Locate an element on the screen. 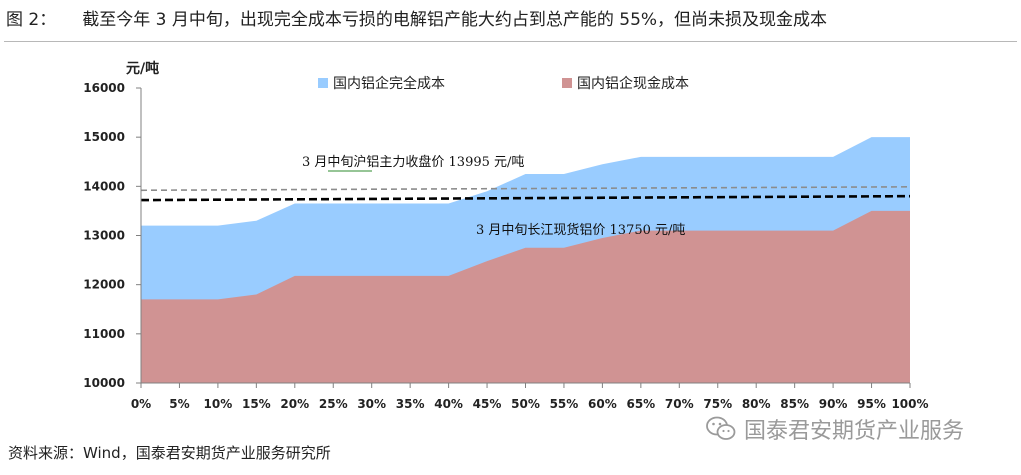 The height and width of the screenshot is (475, 1021). y-tick-label-0: 10000 is located at coordinates (104, 383).